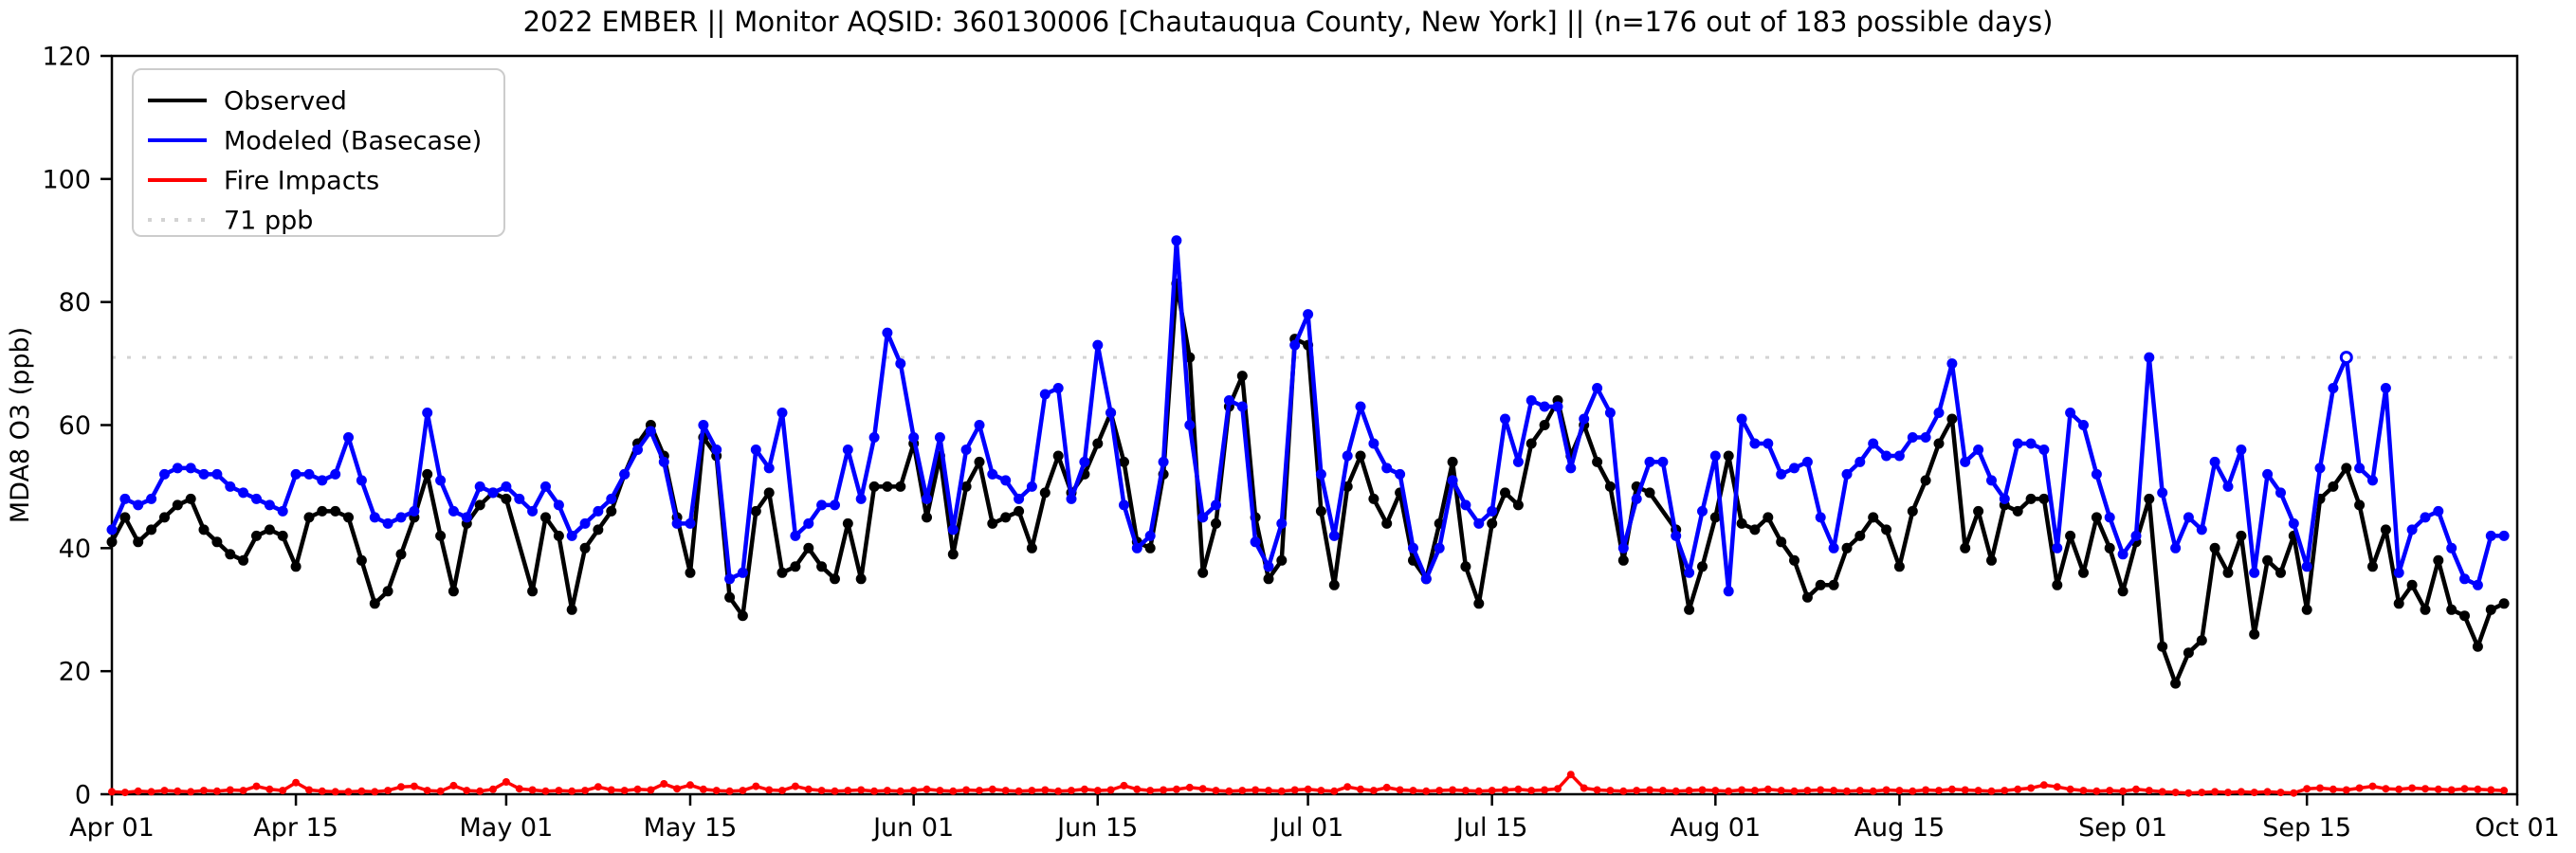 The height and width of the screenshot is (853, 2576). I want to click on legend-box, so click(318, 152).